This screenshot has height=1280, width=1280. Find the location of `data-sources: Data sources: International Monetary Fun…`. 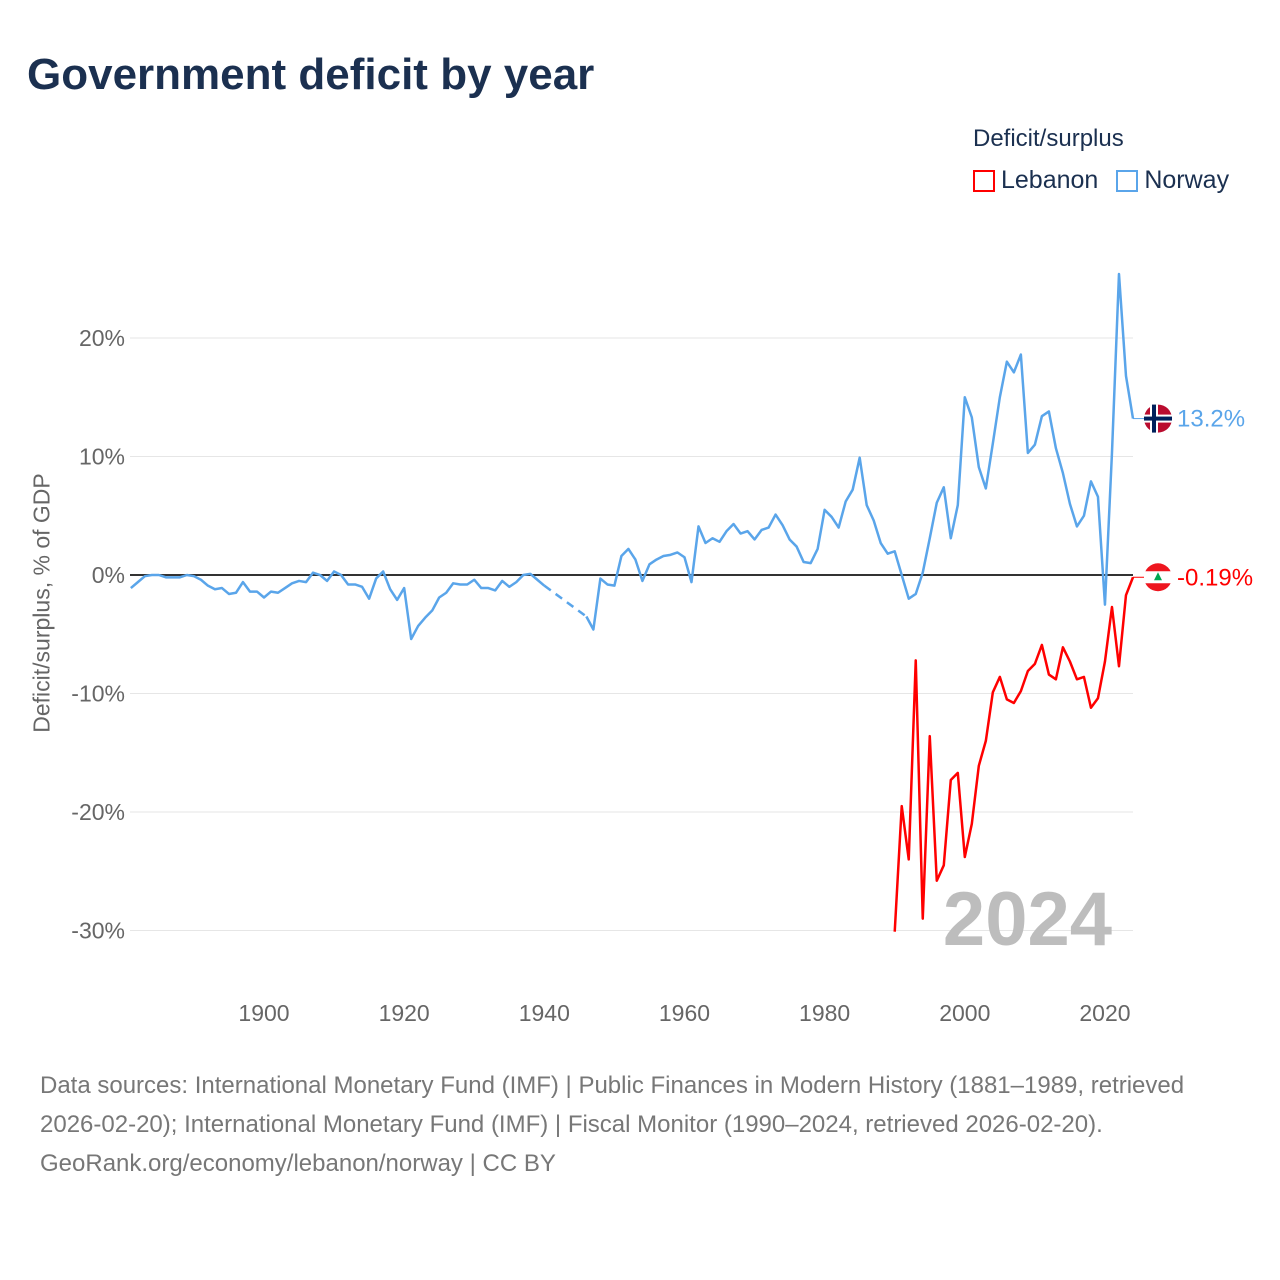

data-sources: Data sources: International Monetary Fun… is located at coordinates (612, 1105).